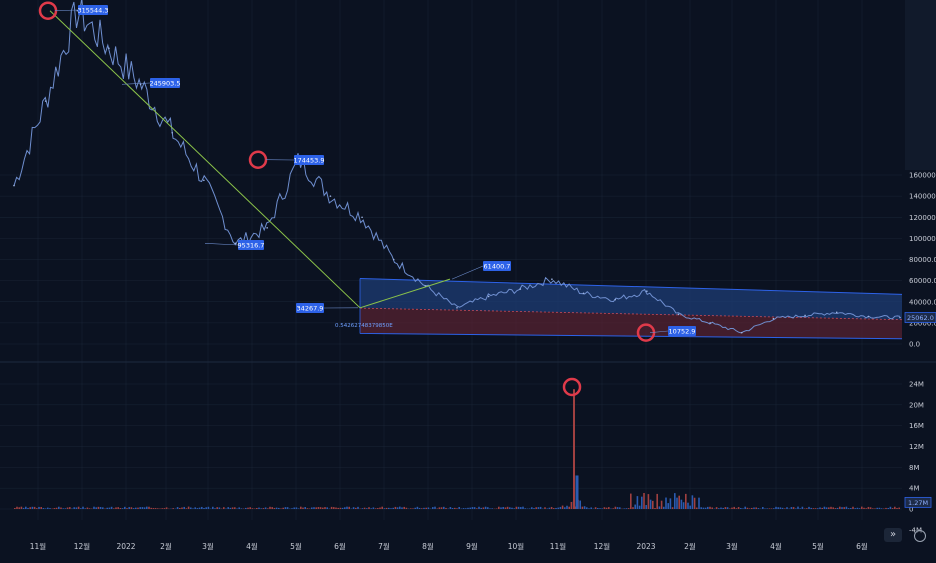 The height and width of the screenshot is (563, 936). What do you see at coordinates (308, 160) in the screenshot?
I see `price-label: 174453.9` at bounding box center [308, 160].